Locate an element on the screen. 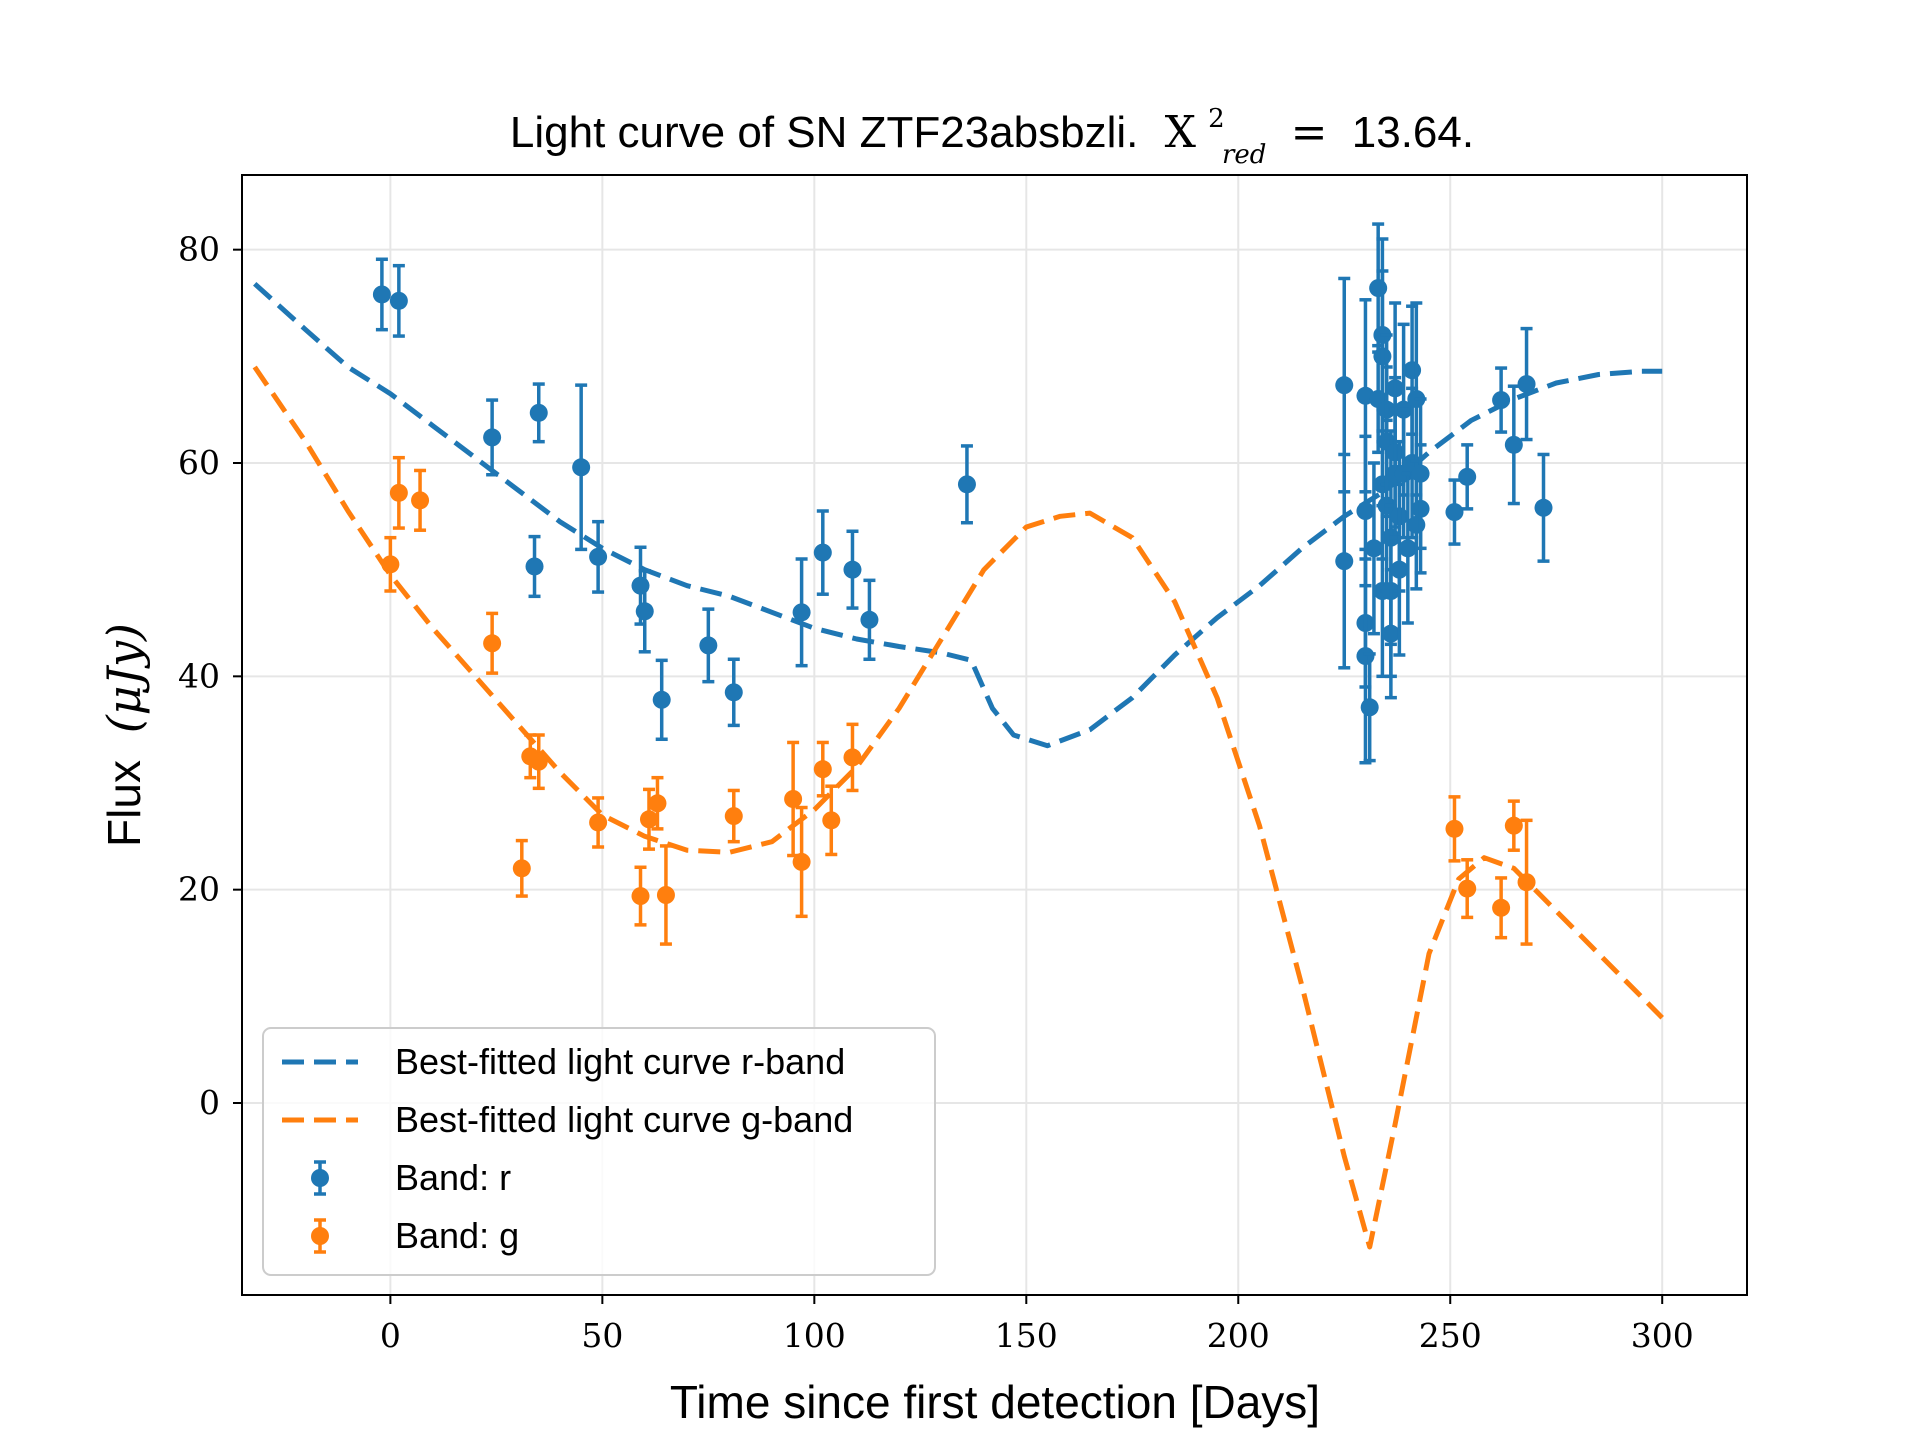 This screenshot has height=1440, width=1920. x-tick-label: 250 is located at coordinates (1450, 1335).